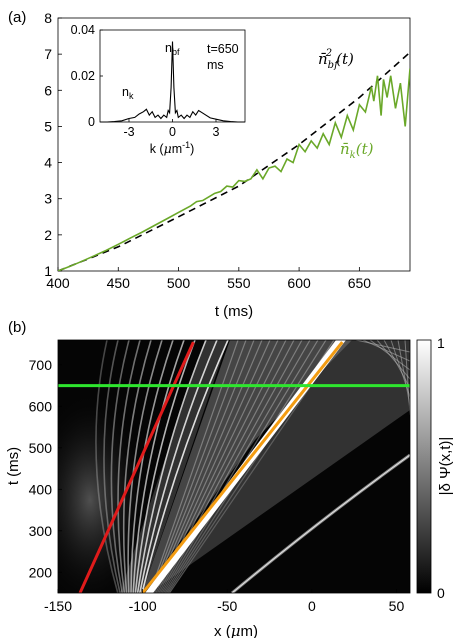 Image resolution: width=457 pixels, height=638 pixels. What do you see at coordinates (41, 531) in the screenshot?
I see `panel-b-ytick-label: 300` at bounding box center [41, 531].